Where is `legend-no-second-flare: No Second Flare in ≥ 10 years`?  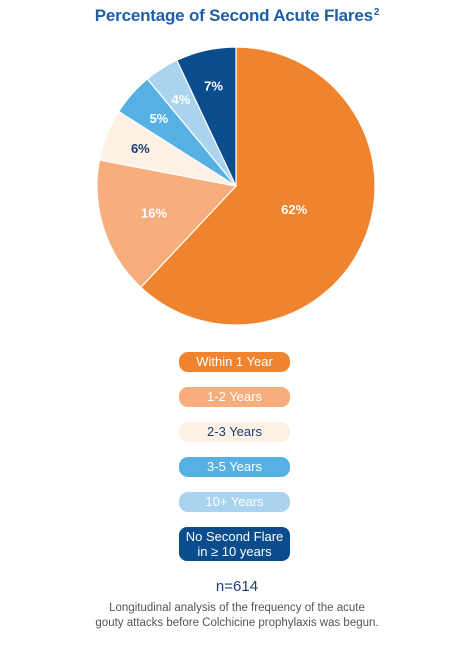
legend-no-second-flare: No Second Flare in ≥ 10 years is located at coordinates (234, 544).